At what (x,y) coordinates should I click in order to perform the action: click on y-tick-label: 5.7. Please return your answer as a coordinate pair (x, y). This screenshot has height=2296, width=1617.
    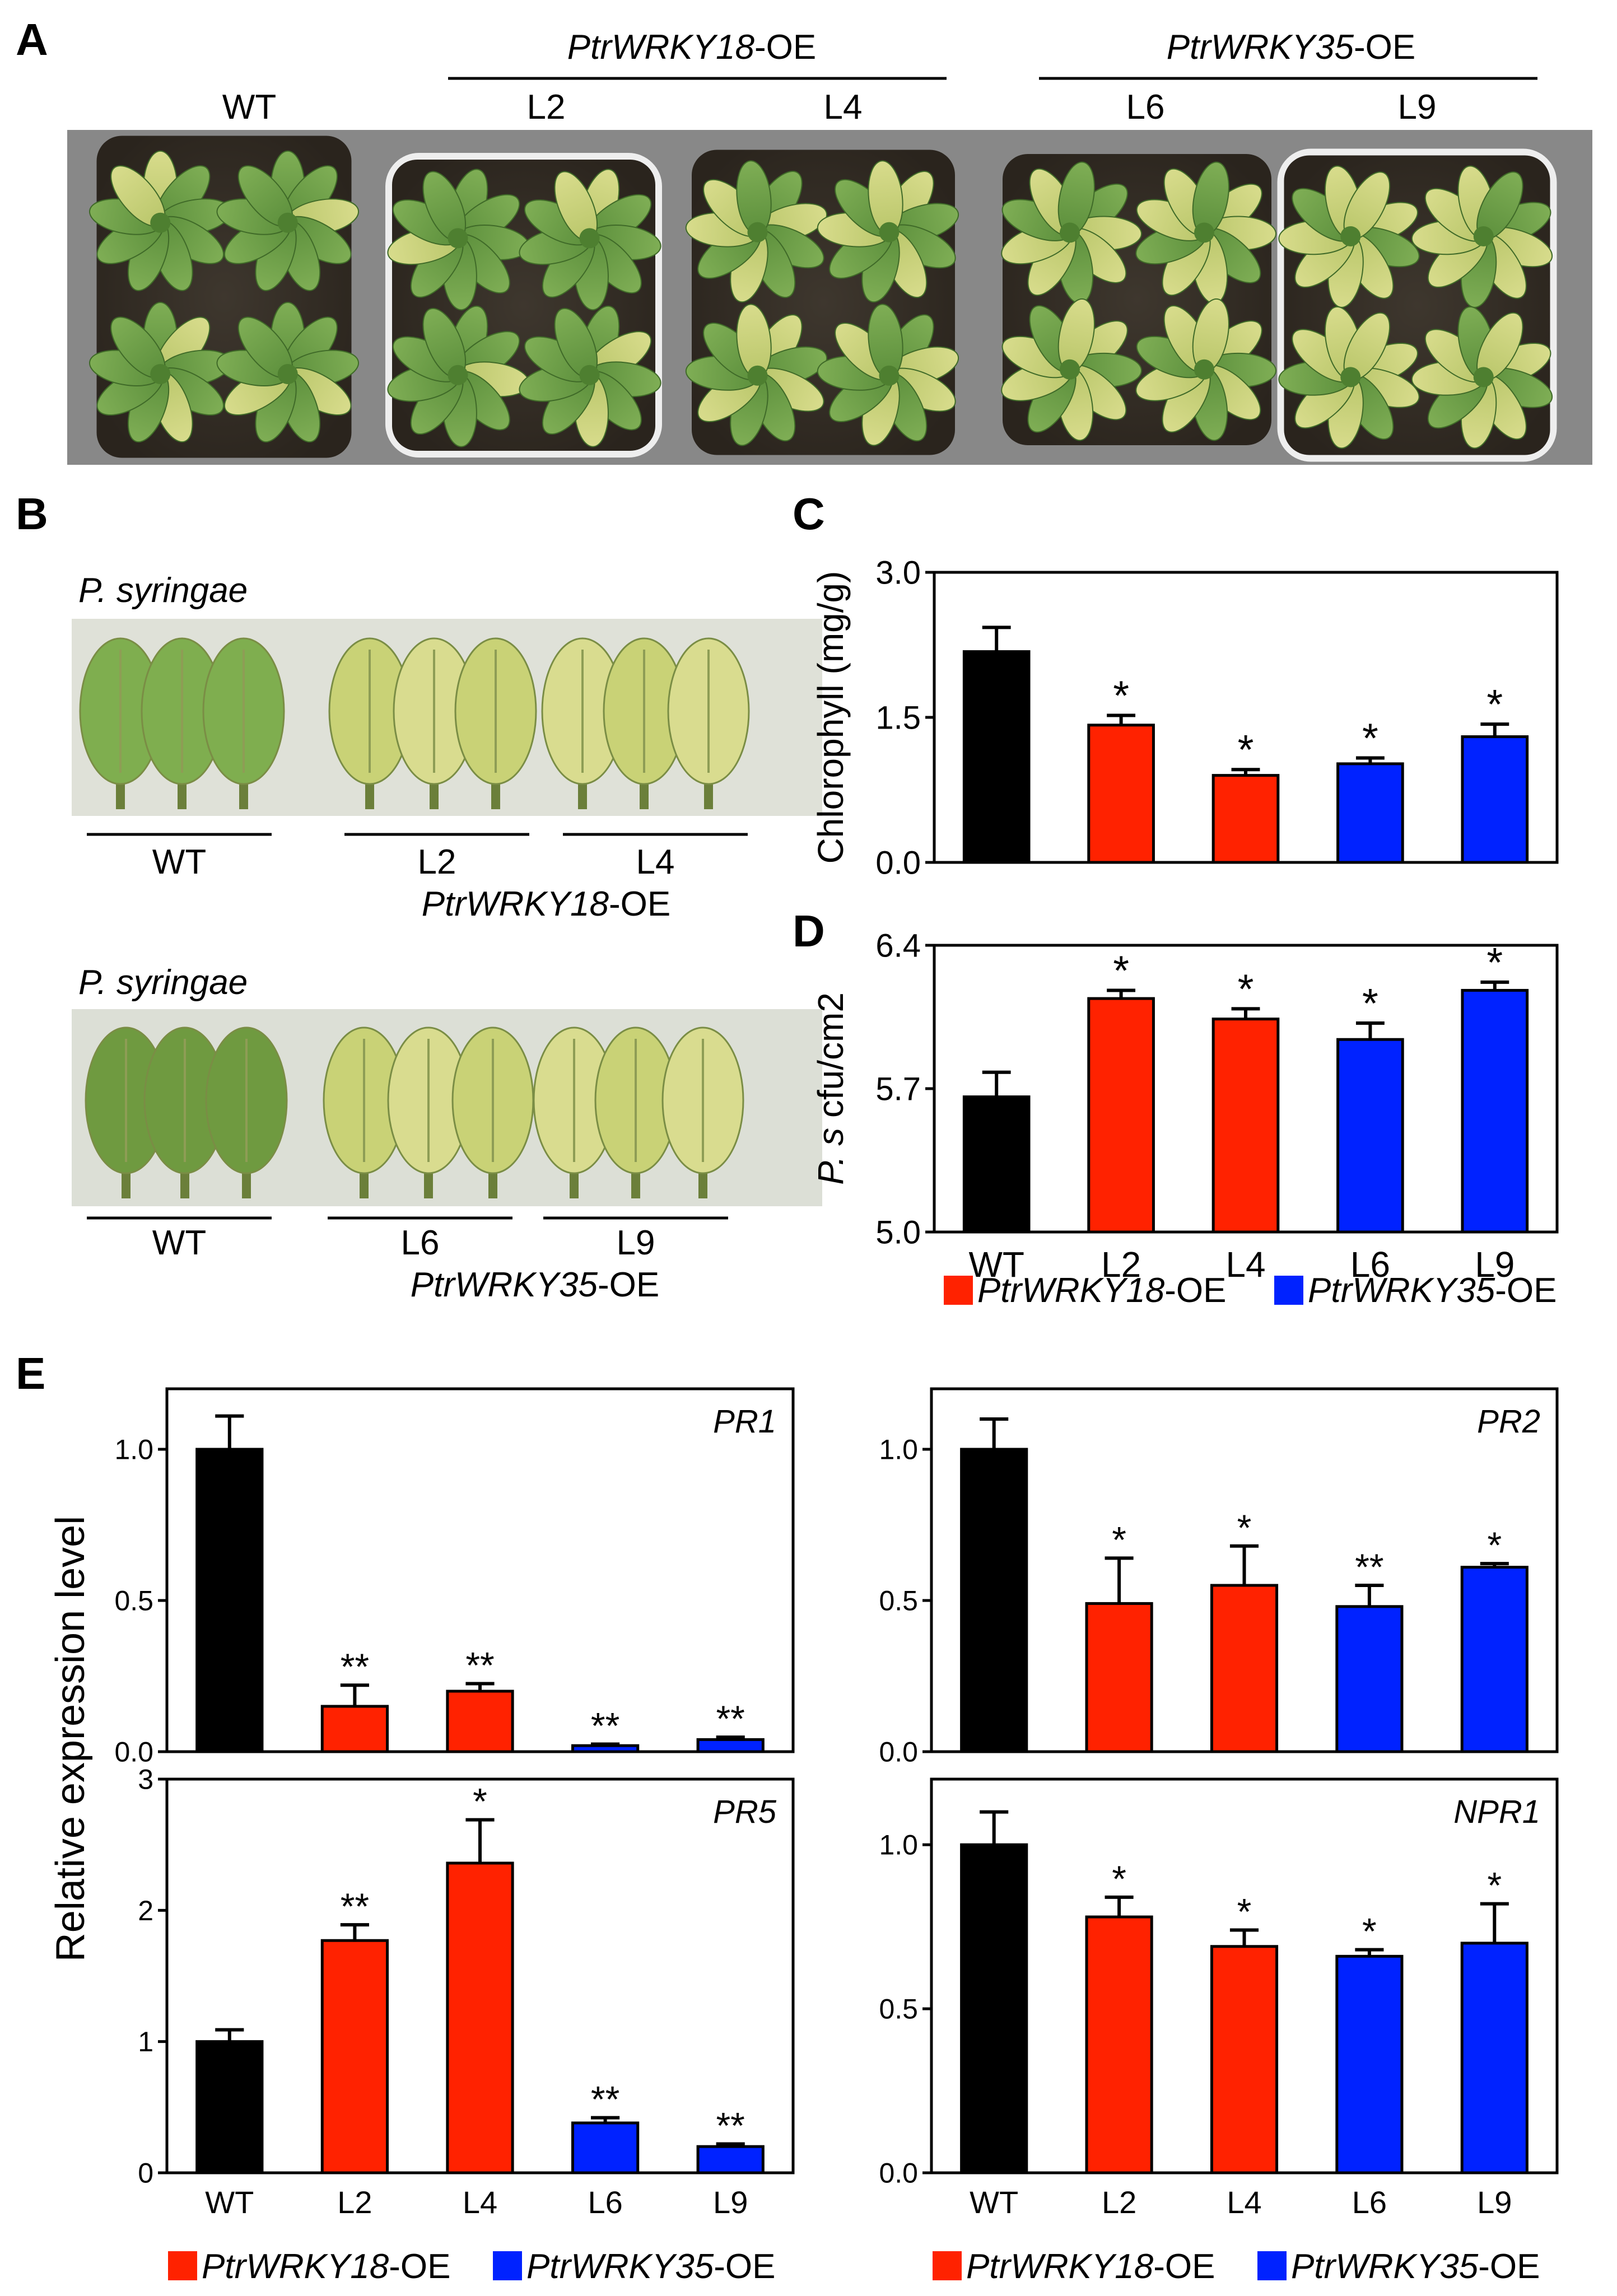
    Looking at the image, I should click on (898, 1089).